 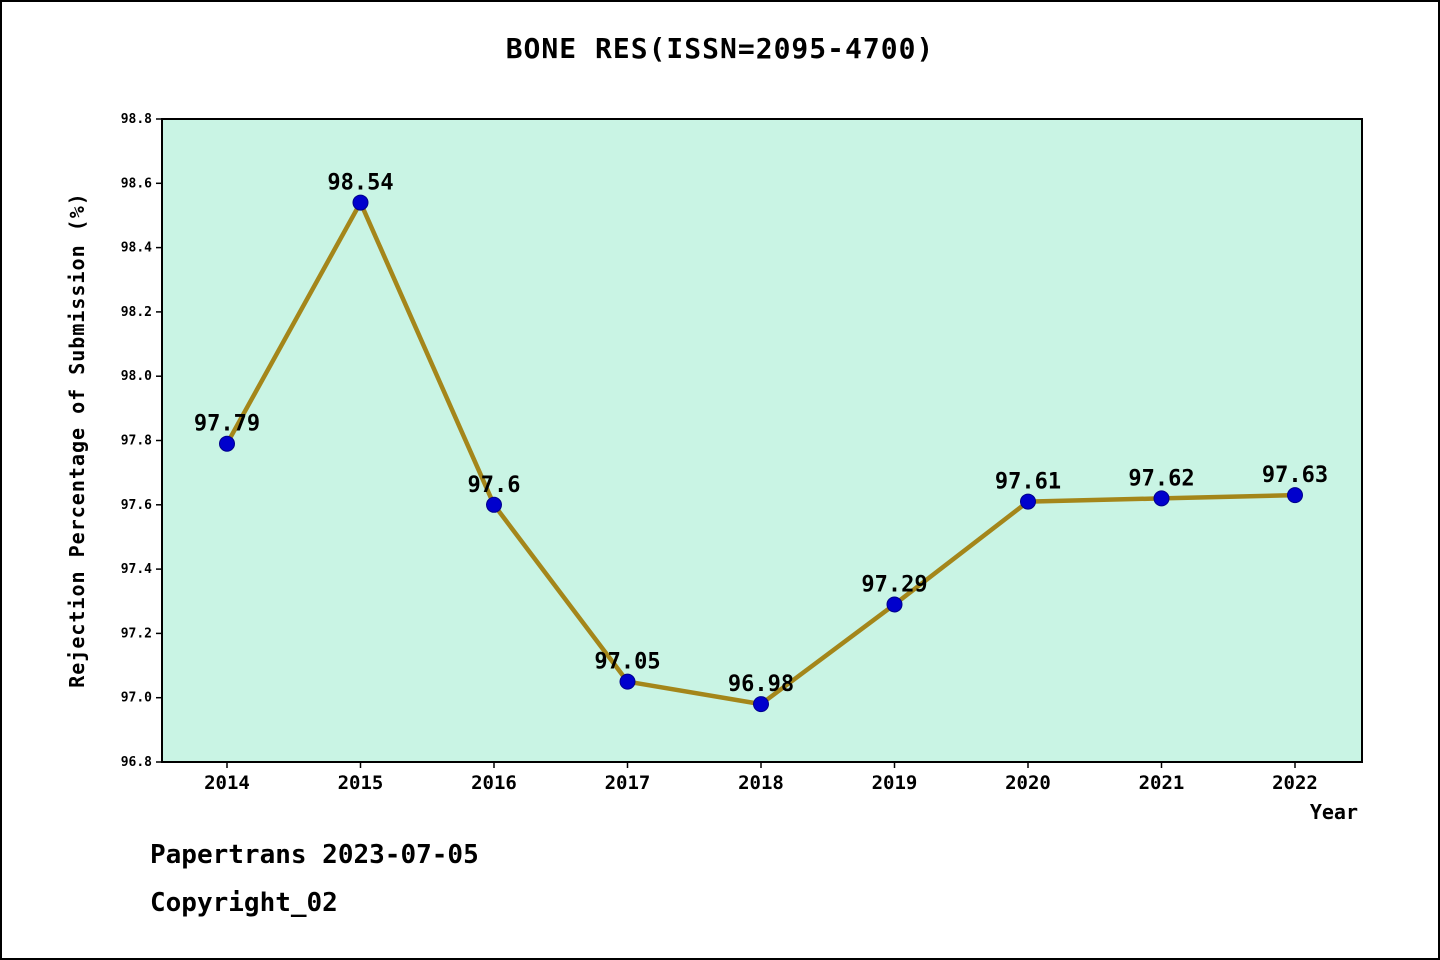 I want to click on y-tick-label: 98.0, so click(x=136, y=376).